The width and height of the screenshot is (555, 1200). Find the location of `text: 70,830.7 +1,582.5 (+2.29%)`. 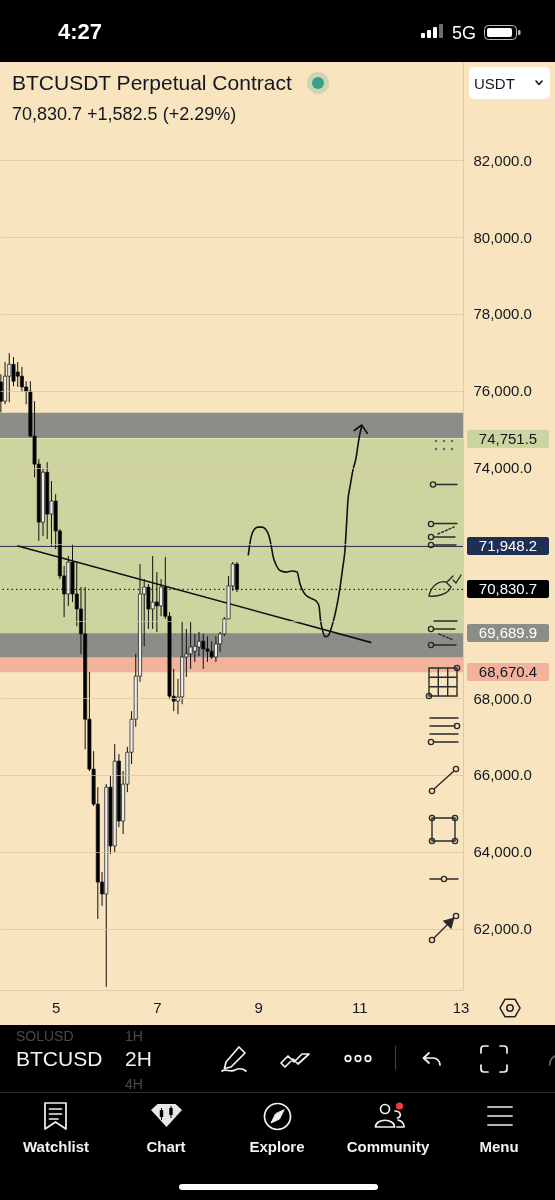

text: 70,830.7 +1,582.5 (+2.29%) is located at coordinates (125, 114).